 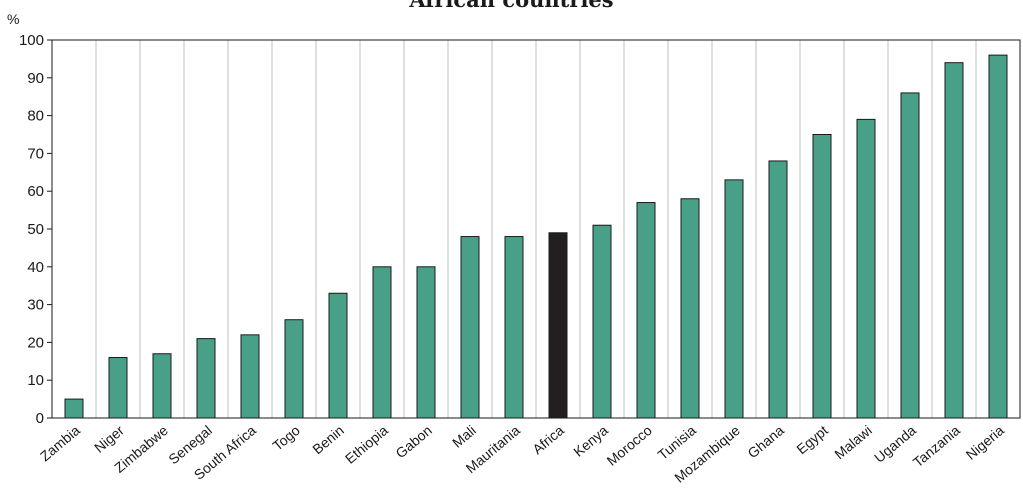 What do you see at coordinates (822, 276) in the screenshot?
I see `bar-egypt` at bounding box center [822, 276].